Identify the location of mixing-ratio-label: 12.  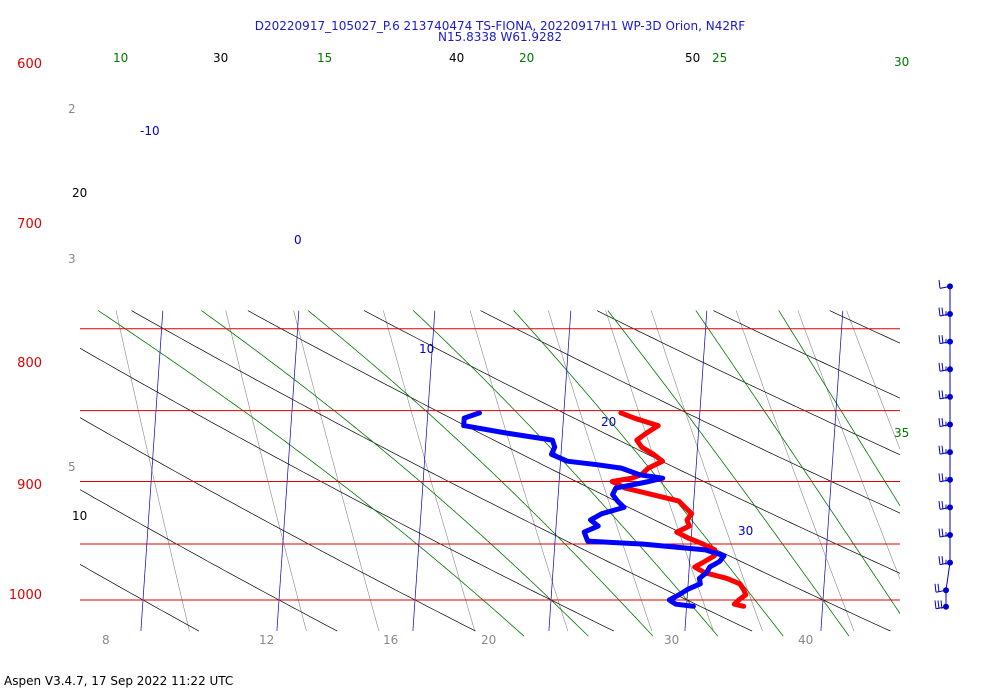
(266, 640).